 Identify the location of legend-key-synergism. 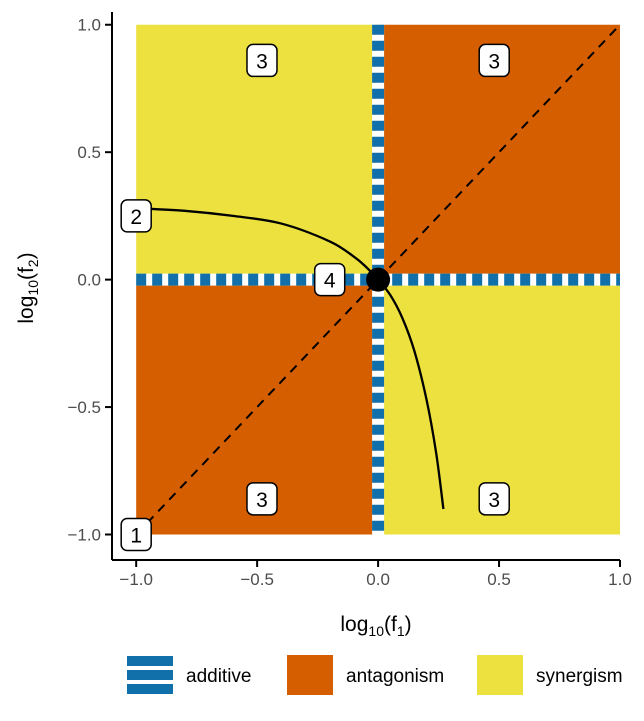
(500, 675).